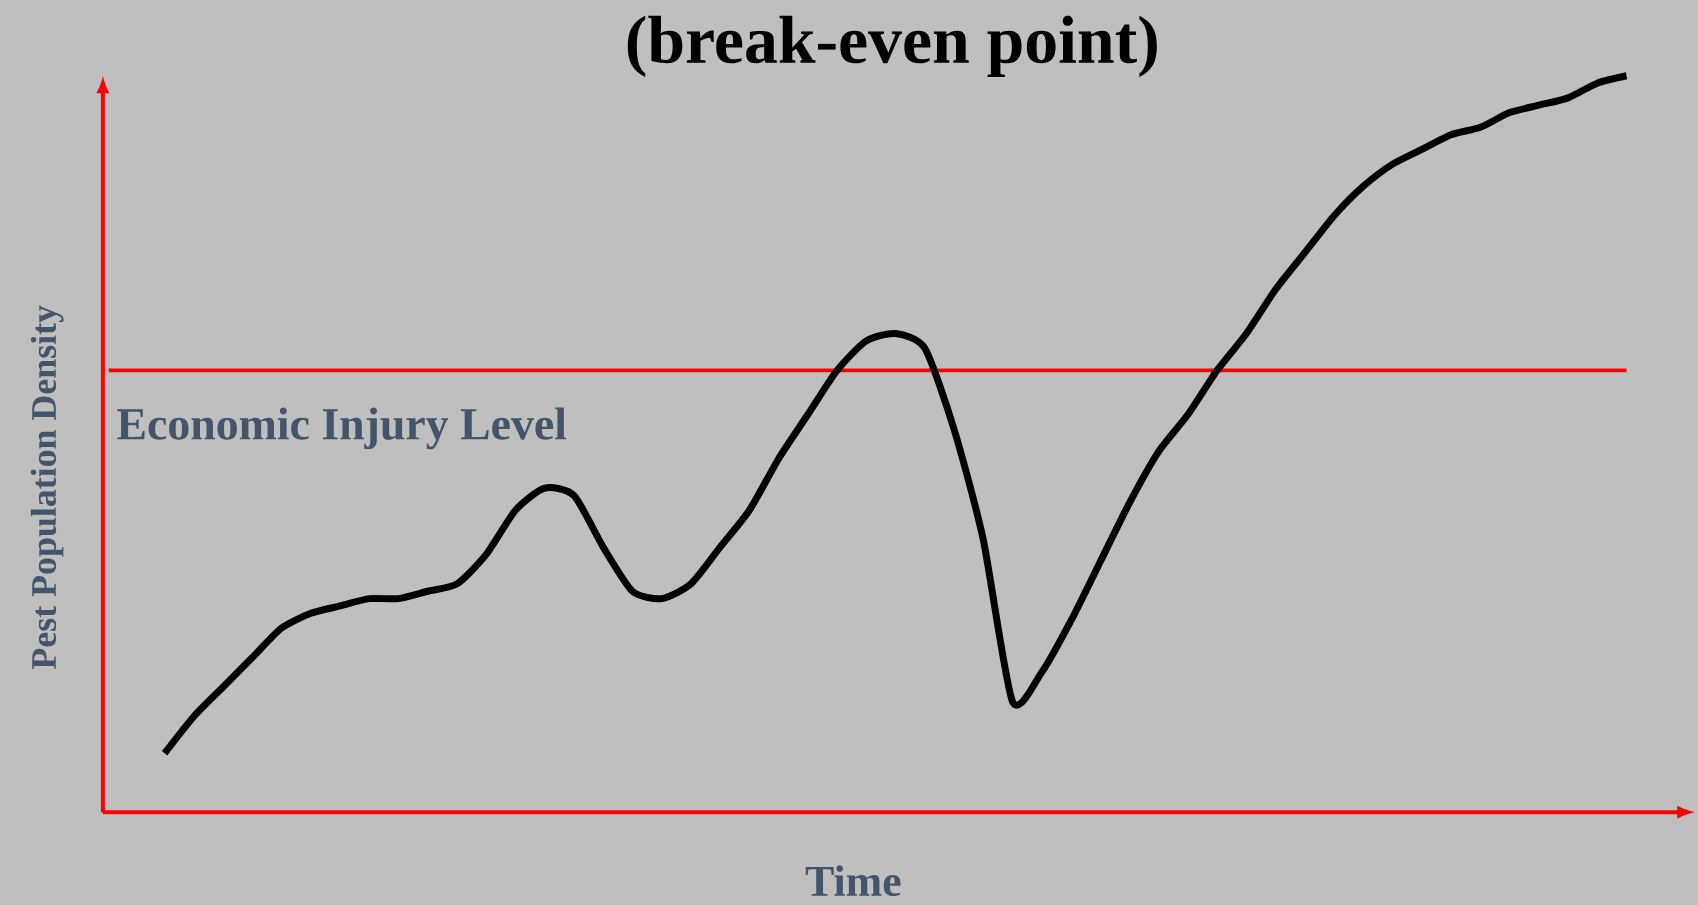  What do you see at coordinates (853, 880) in the screenshot?
I see `x-axis-title: Time` at bounding box center [853, 880].